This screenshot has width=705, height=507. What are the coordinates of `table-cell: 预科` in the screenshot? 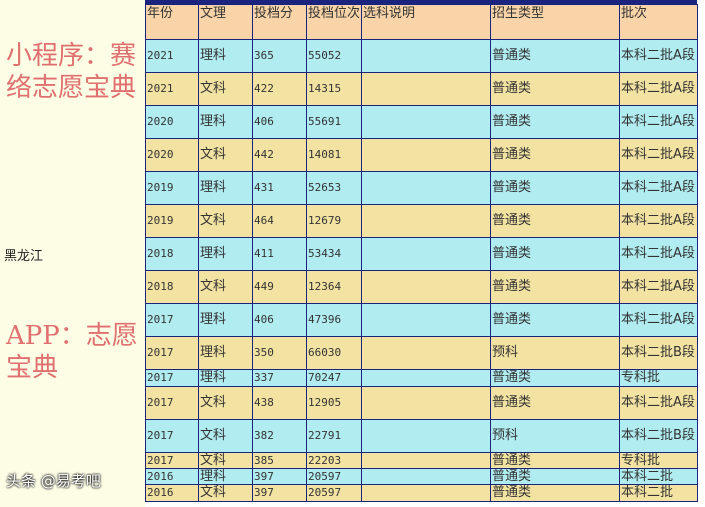 It's located at (555, 353).